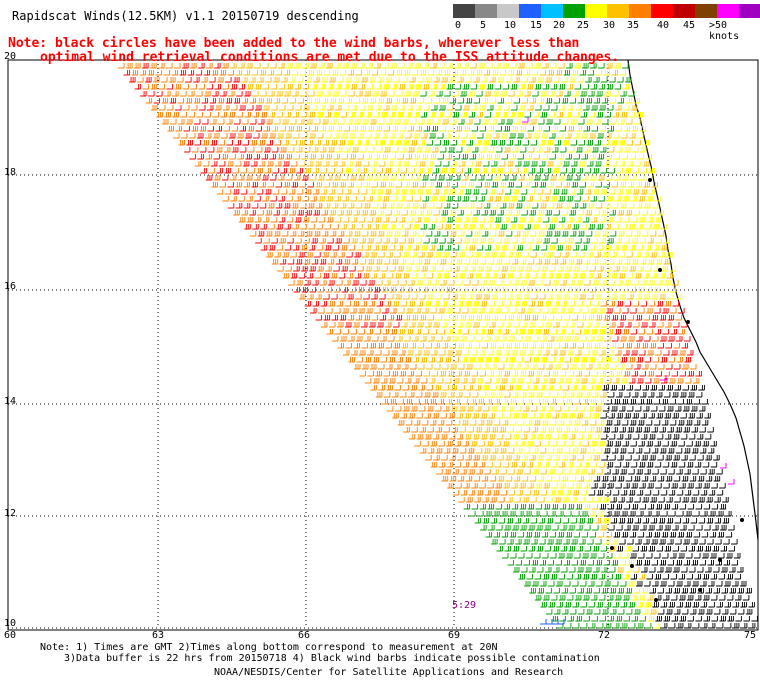 Image resolution: width=760 pixels, height=688 pixels. What do you see at coordinates (464, 11) in the screenshot?
I see `legend-swatch` at bounding box center [464, 11].